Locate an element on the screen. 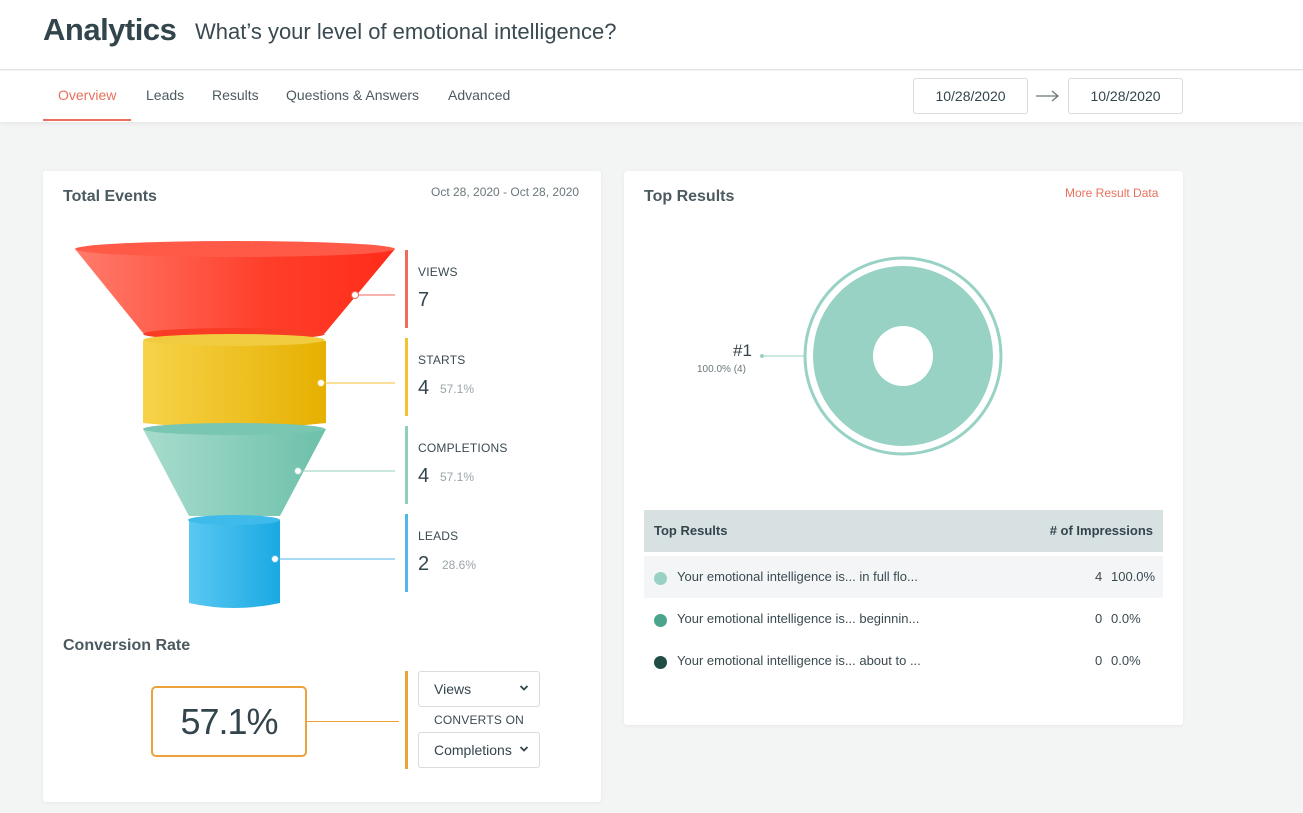 The height and width of the screenshot is (813, 1303). arrow-right-icon is located at coordinates (1048, 96).